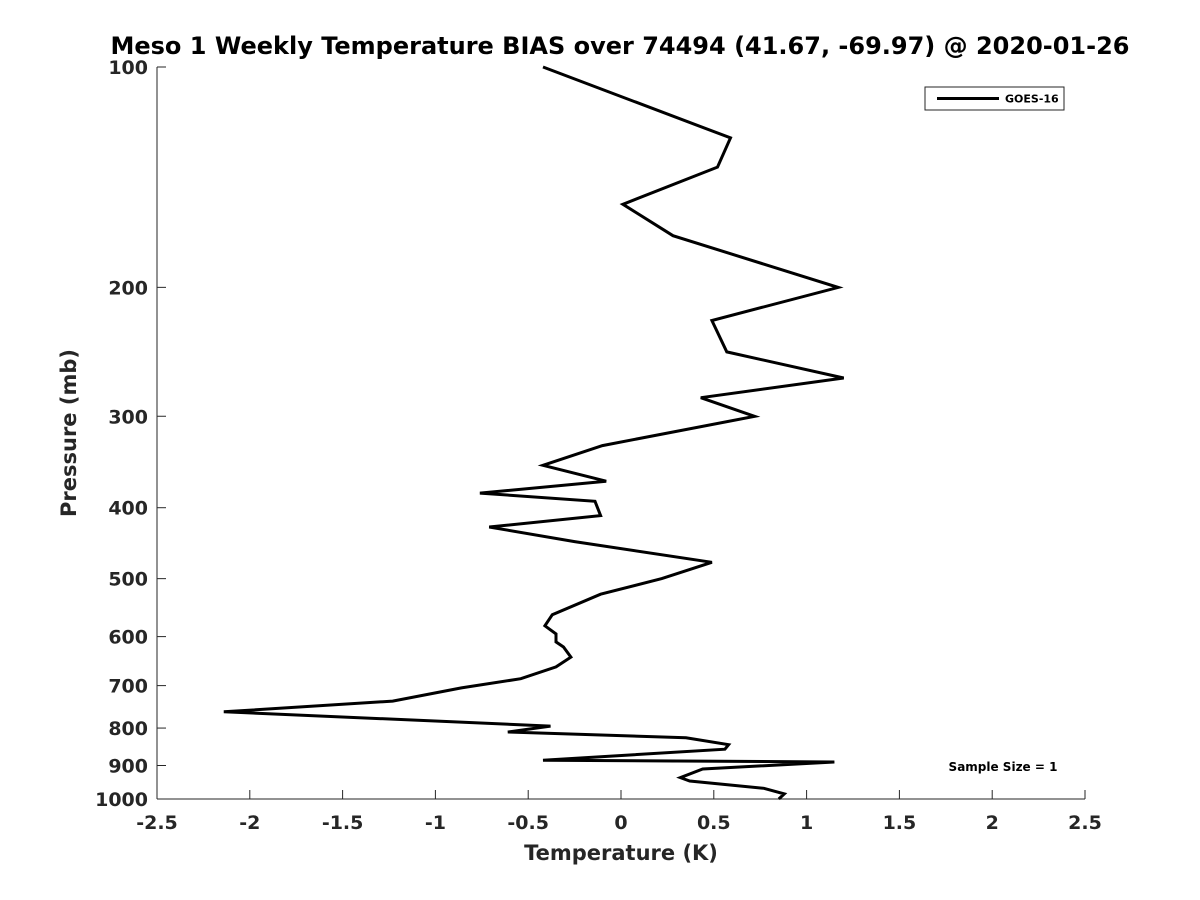 The width and height of the screenshot is (1200, 900). What do you see at coordinates (157, 823) in the screenshot?
I see `x-tick-label: -2.5` at bounding box center [157, 823].